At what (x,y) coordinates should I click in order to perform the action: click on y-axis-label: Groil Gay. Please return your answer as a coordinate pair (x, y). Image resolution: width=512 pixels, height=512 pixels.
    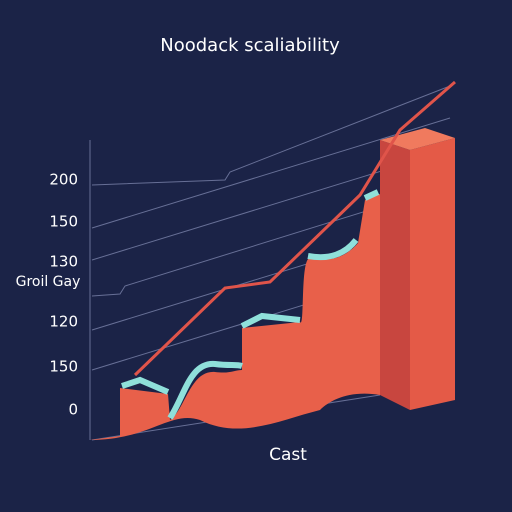
    Looking at the image, I should click on (48, 282).